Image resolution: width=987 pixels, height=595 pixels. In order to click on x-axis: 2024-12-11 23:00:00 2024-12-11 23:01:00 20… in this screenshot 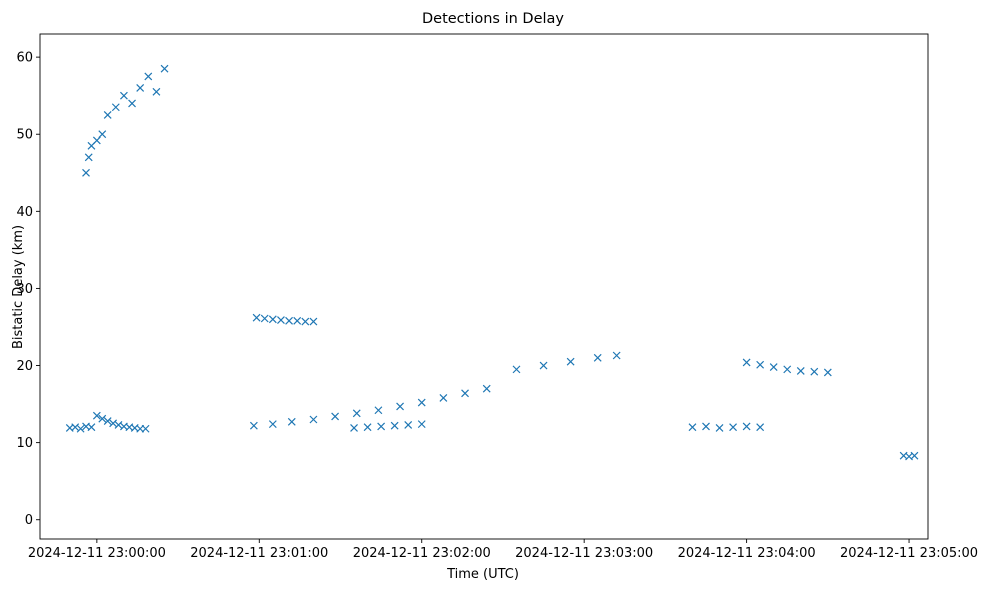, I will do `click(503, 550)`.